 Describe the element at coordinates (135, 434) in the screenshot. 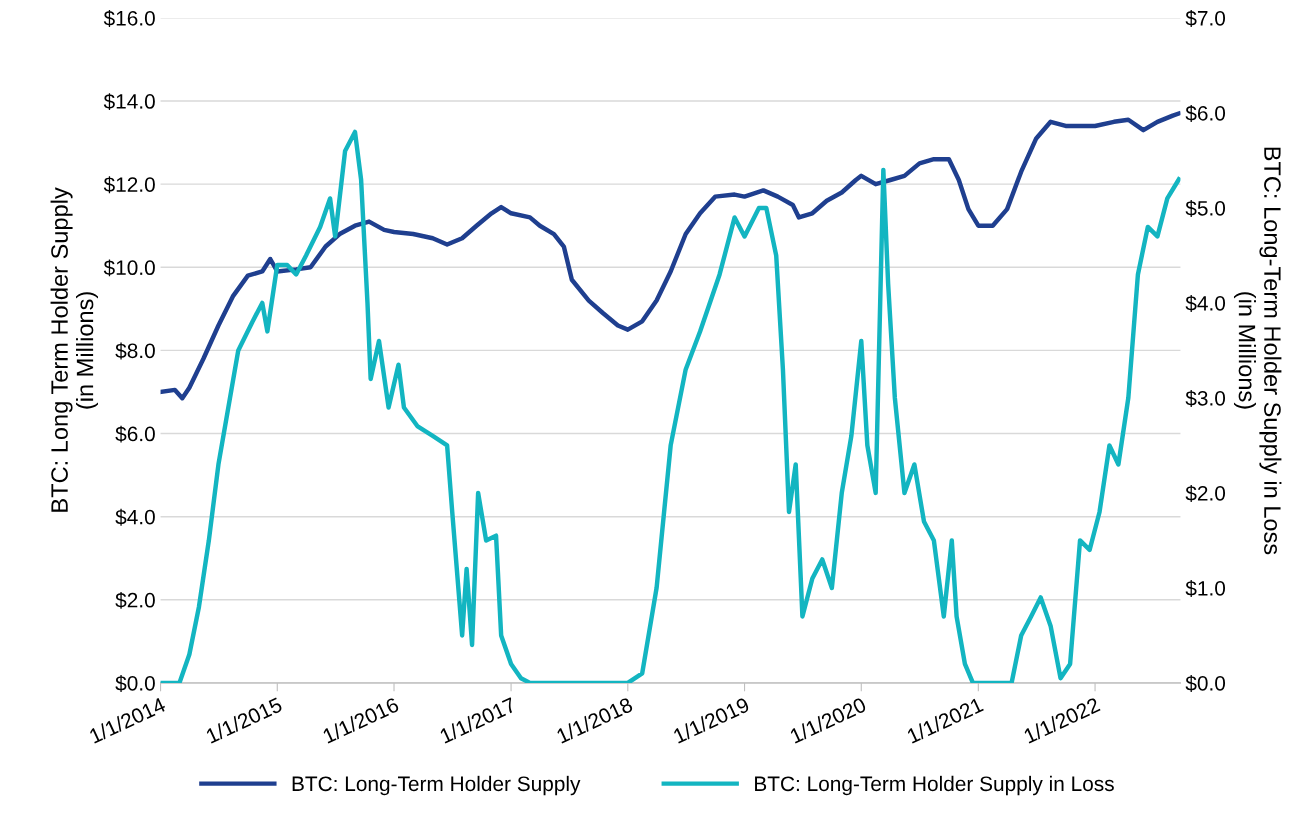

I see `y-tick-label: $6.0` at that location.